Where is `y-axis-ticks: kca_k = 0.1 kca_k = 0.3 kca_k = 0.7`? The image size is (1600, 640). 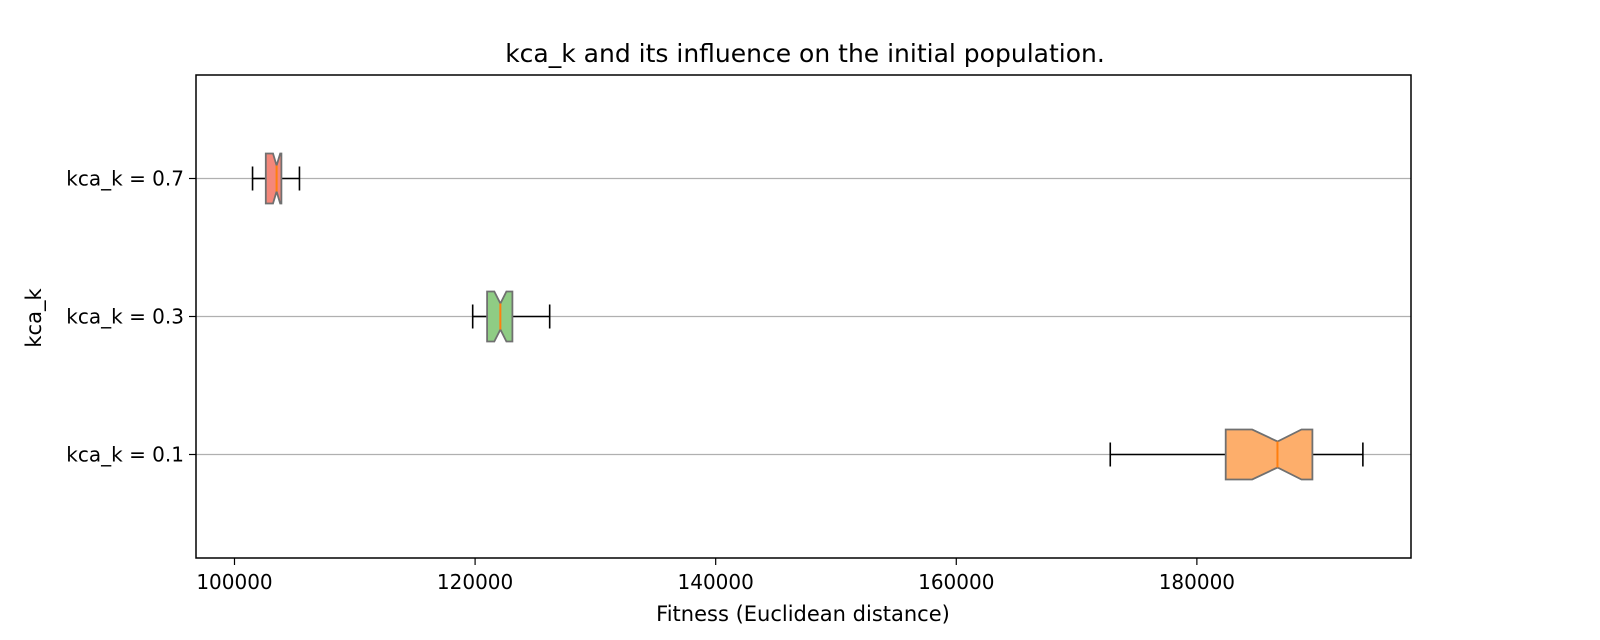 y-axis-ticks: kca_k = 0.1 kca_k = 0.3 kca_k = 0.7 is located at coordinates (131, 317).